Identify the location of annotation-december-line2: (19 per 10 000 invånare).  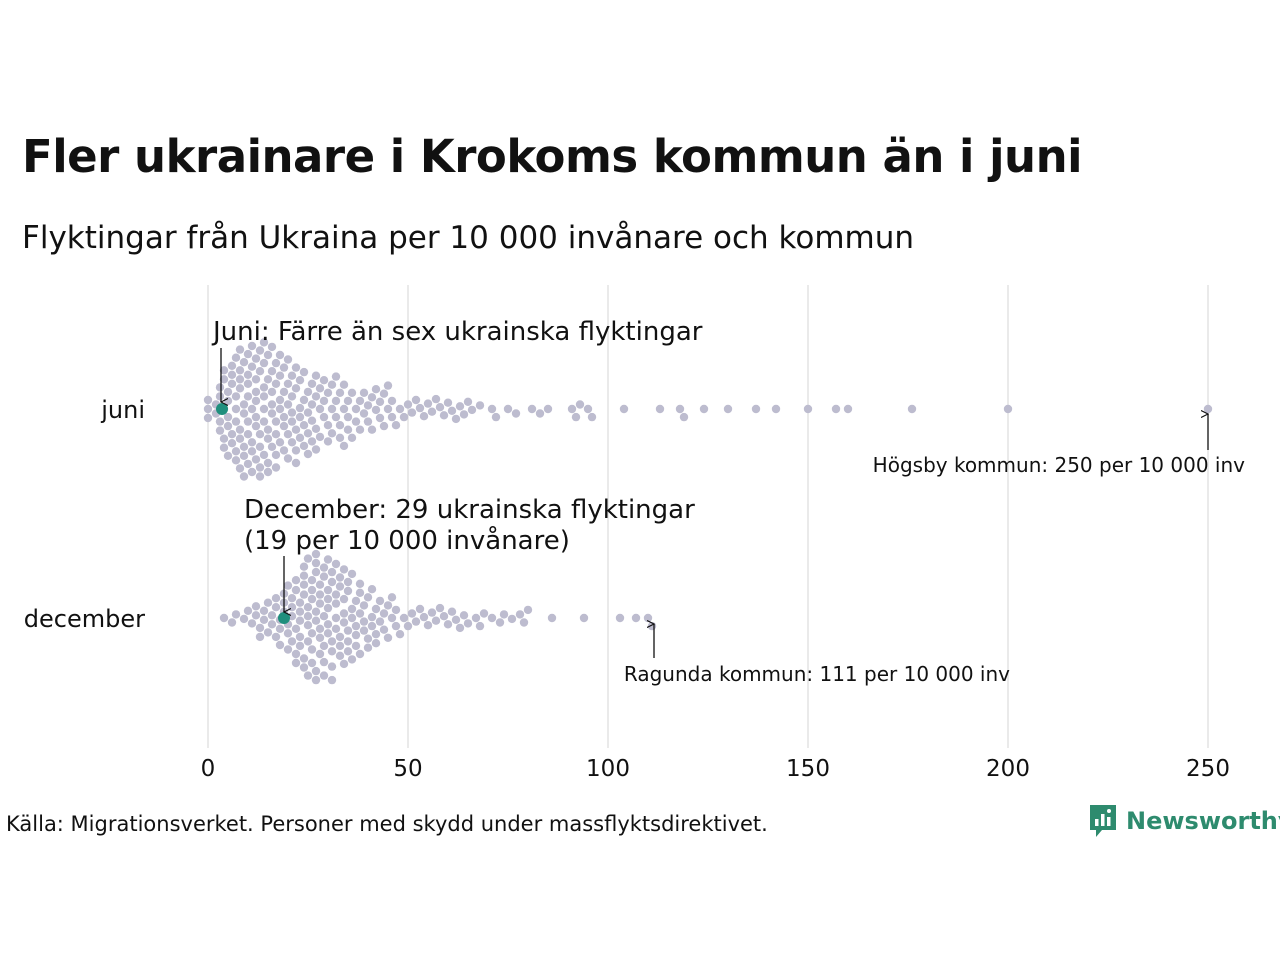
(407, 540).